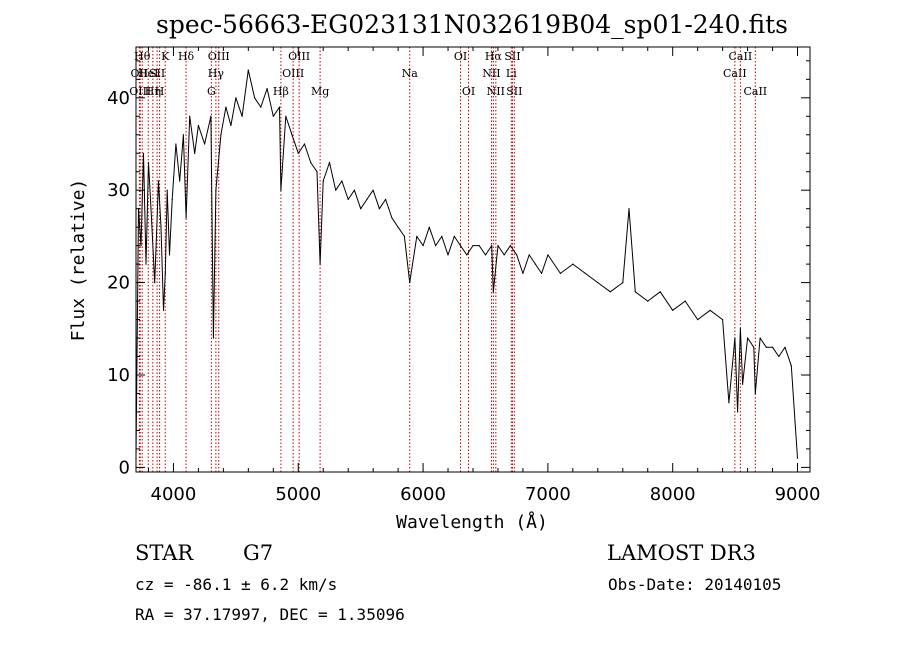  I want to click on marker-label-11: OIII, so click(219, 56).